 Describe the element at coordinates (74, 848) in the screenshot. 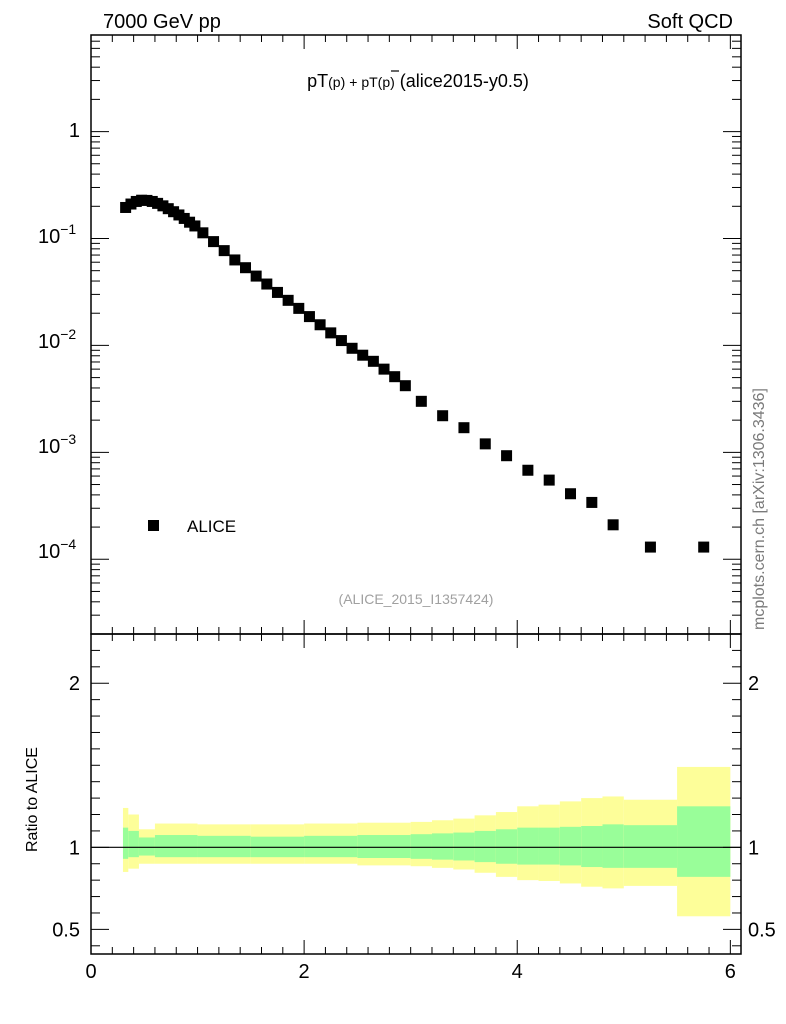

I see `ratio-ytick-label-left: 1` at that location.